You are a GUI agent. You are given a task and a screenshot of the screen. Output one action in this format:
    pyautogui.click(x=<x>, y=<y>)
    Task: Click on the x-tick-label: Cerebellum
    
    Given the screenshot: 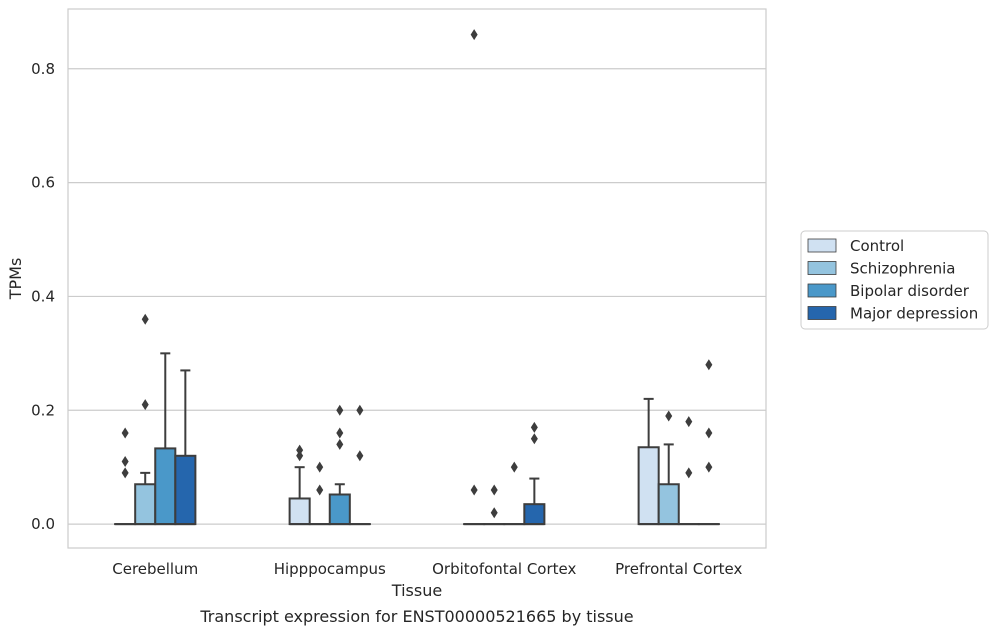 What is the action you would take?
    pyautogui.click(x=155, y=569)
    